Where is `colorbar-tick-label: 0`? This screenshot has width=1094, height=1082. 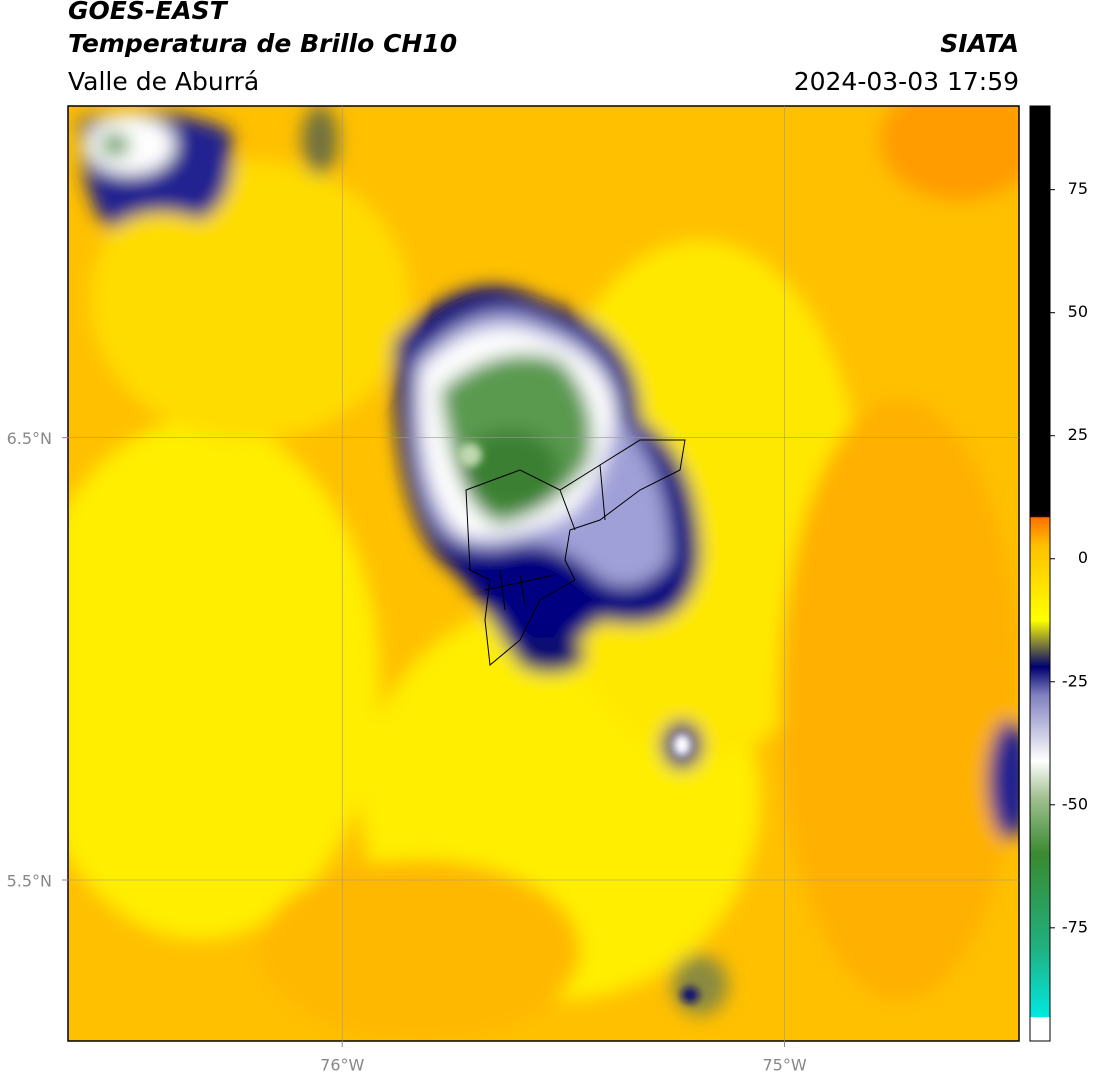 colorbar-tick-label: 0 is located at coordinates (1083, 557).